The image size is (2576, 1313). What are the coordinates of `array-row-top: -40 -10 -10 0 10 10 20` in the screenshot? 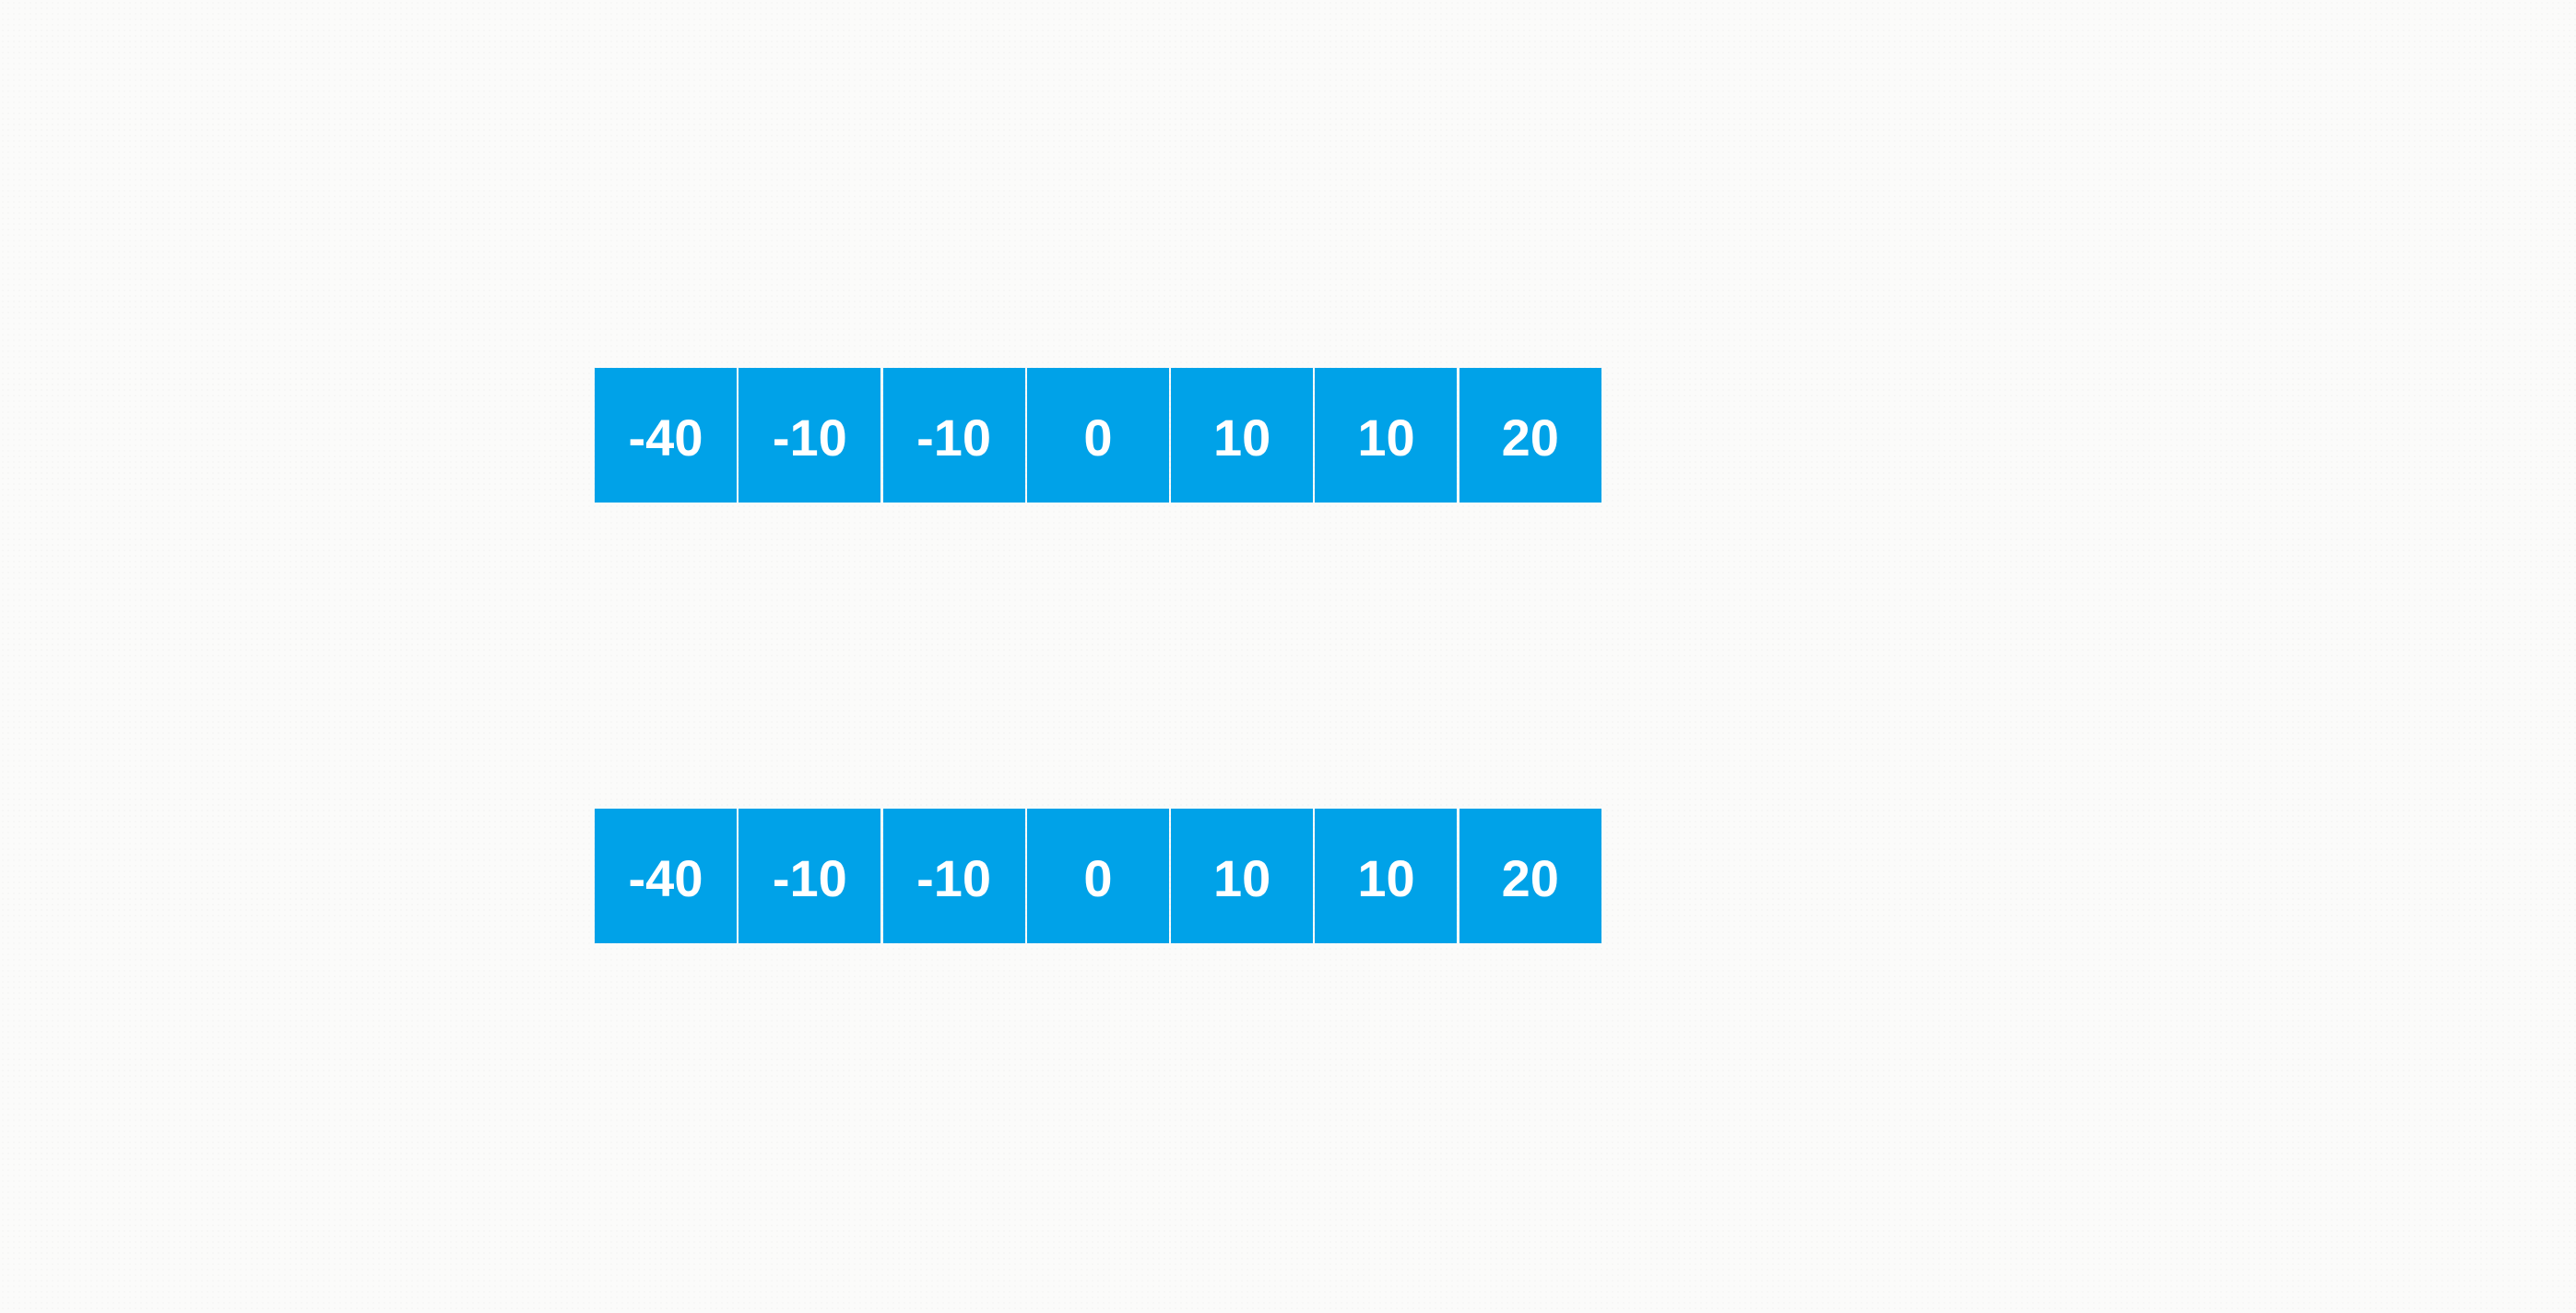 It's located at (1098, 435).